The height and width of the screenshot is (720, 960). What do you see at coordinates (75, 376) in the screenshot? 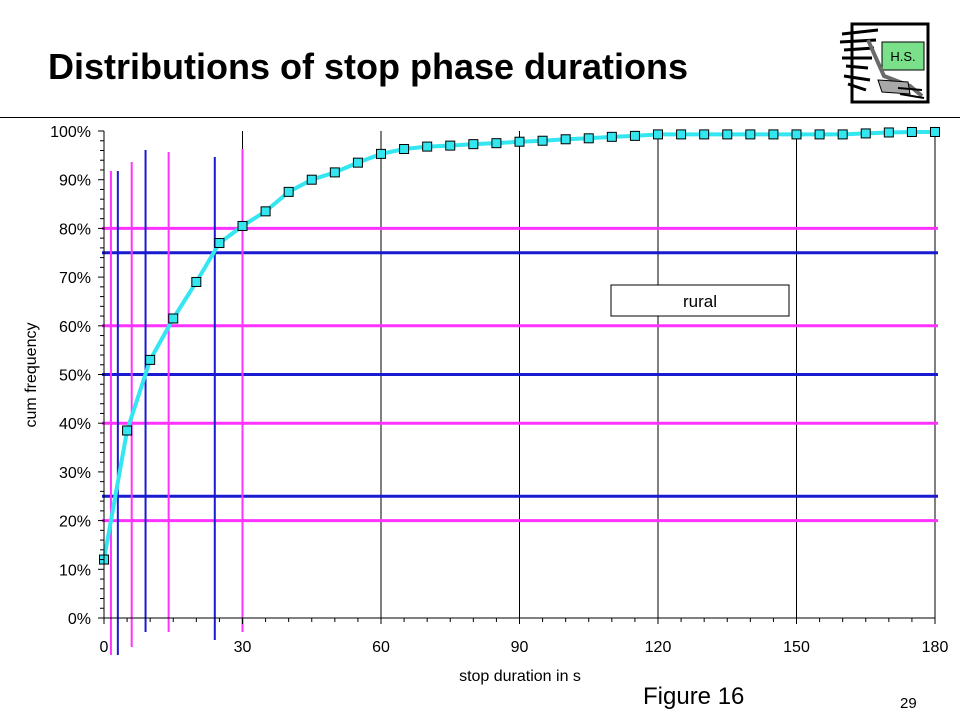
I see `y-tick-label: 50%` at bounding box center [75, 376].